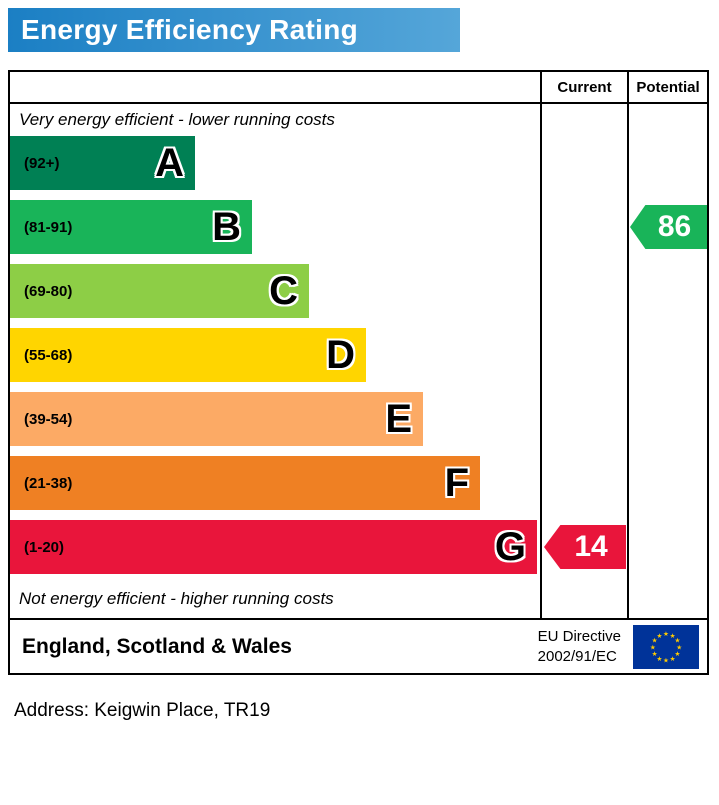 The image size is (719, 805). I want to click on band-bar-a: (92+) A, so click(102, 163).